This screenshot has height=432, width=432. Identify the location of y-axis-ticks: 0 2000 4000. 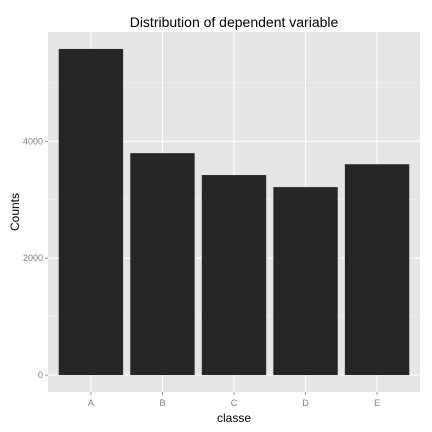
(35, 258).